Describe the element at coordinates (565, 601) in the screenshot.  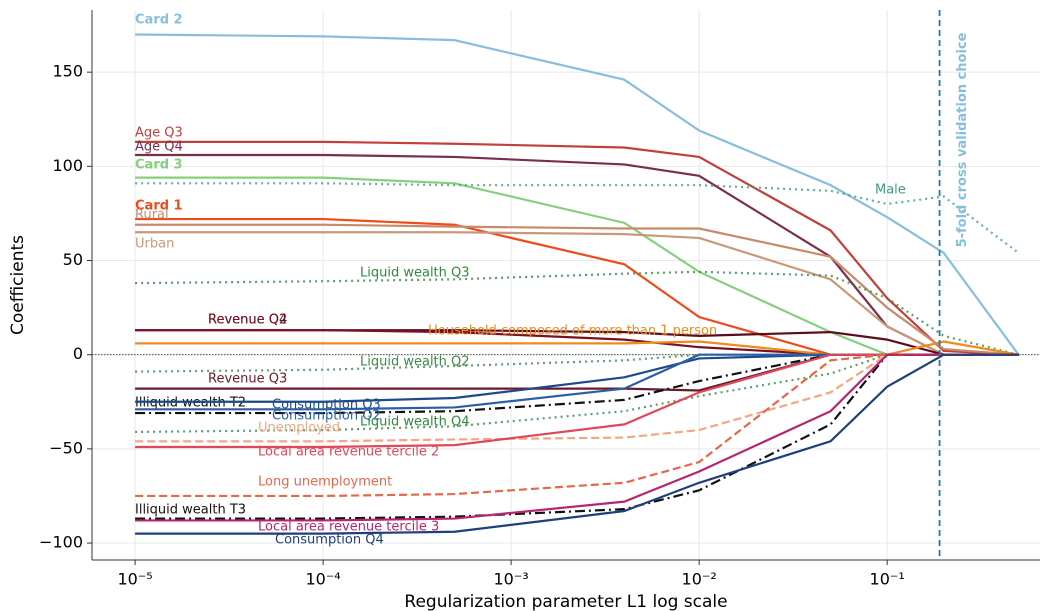
I see `x-axis-title: Regularization parameter L1 log scale` at that location.